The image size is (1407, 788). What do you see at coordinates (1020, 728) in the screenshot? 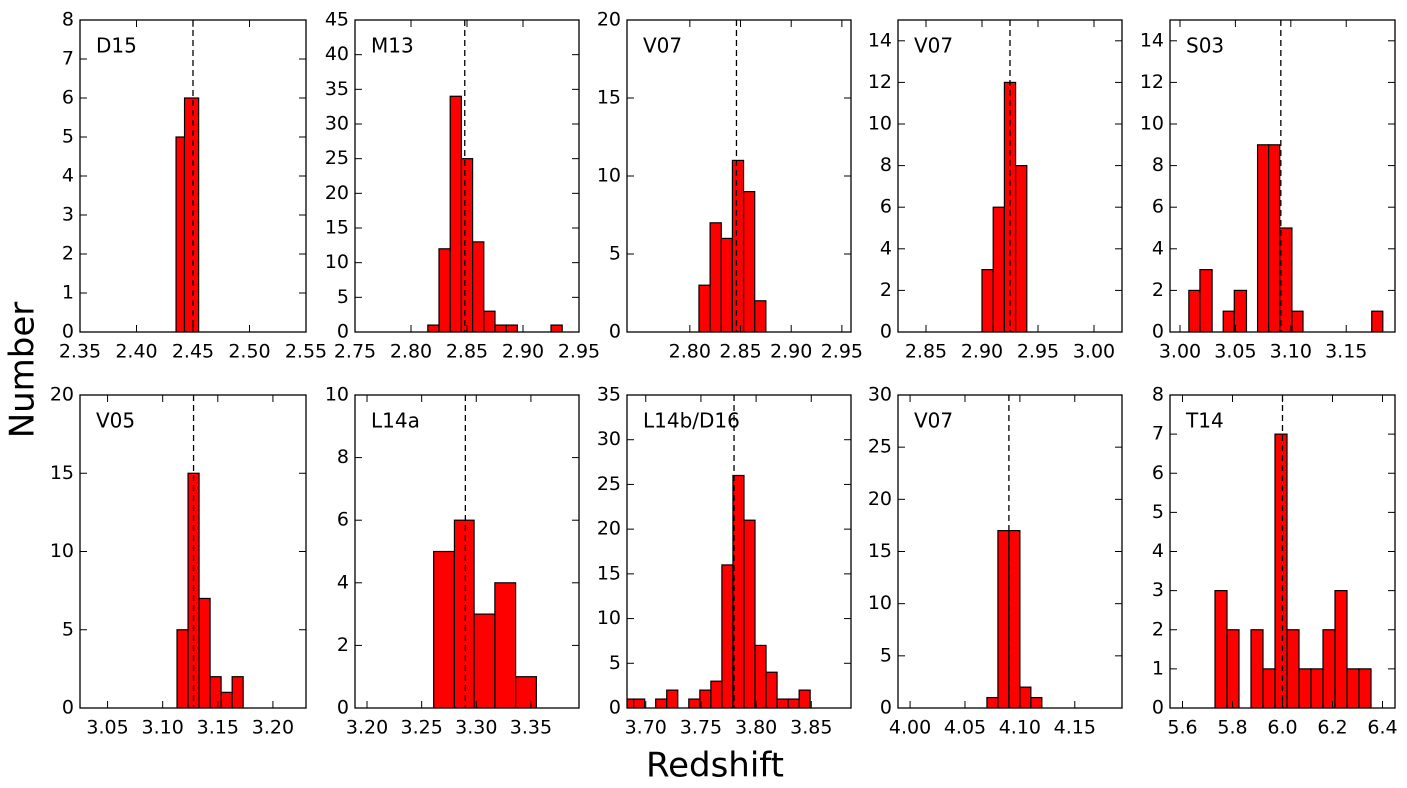
I see `x-tick-label: 4.10` at bounding box center [1020, 728].